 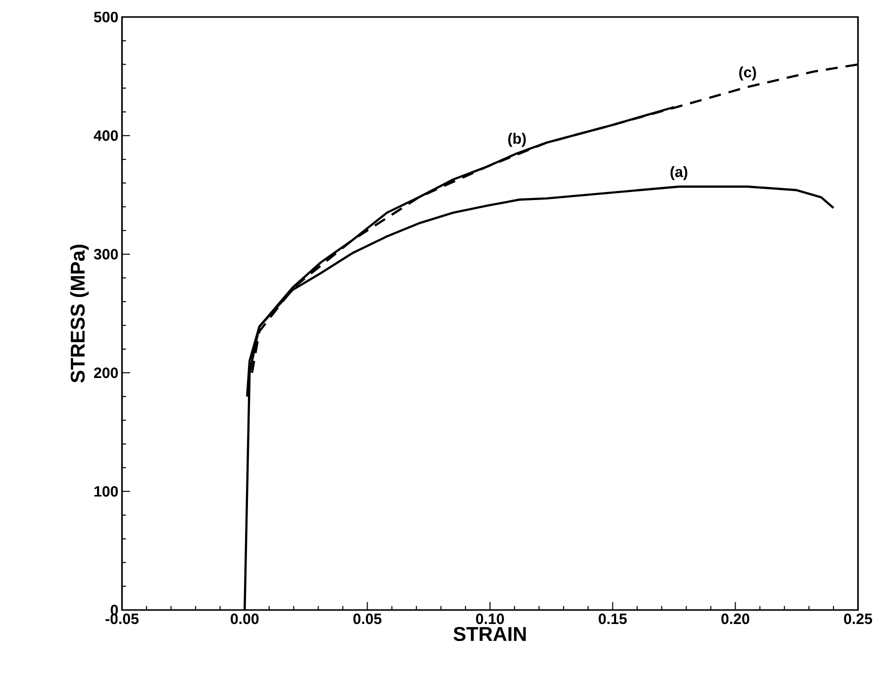 I want to click on y-tick-label: 300, so click(x=106, y=254).